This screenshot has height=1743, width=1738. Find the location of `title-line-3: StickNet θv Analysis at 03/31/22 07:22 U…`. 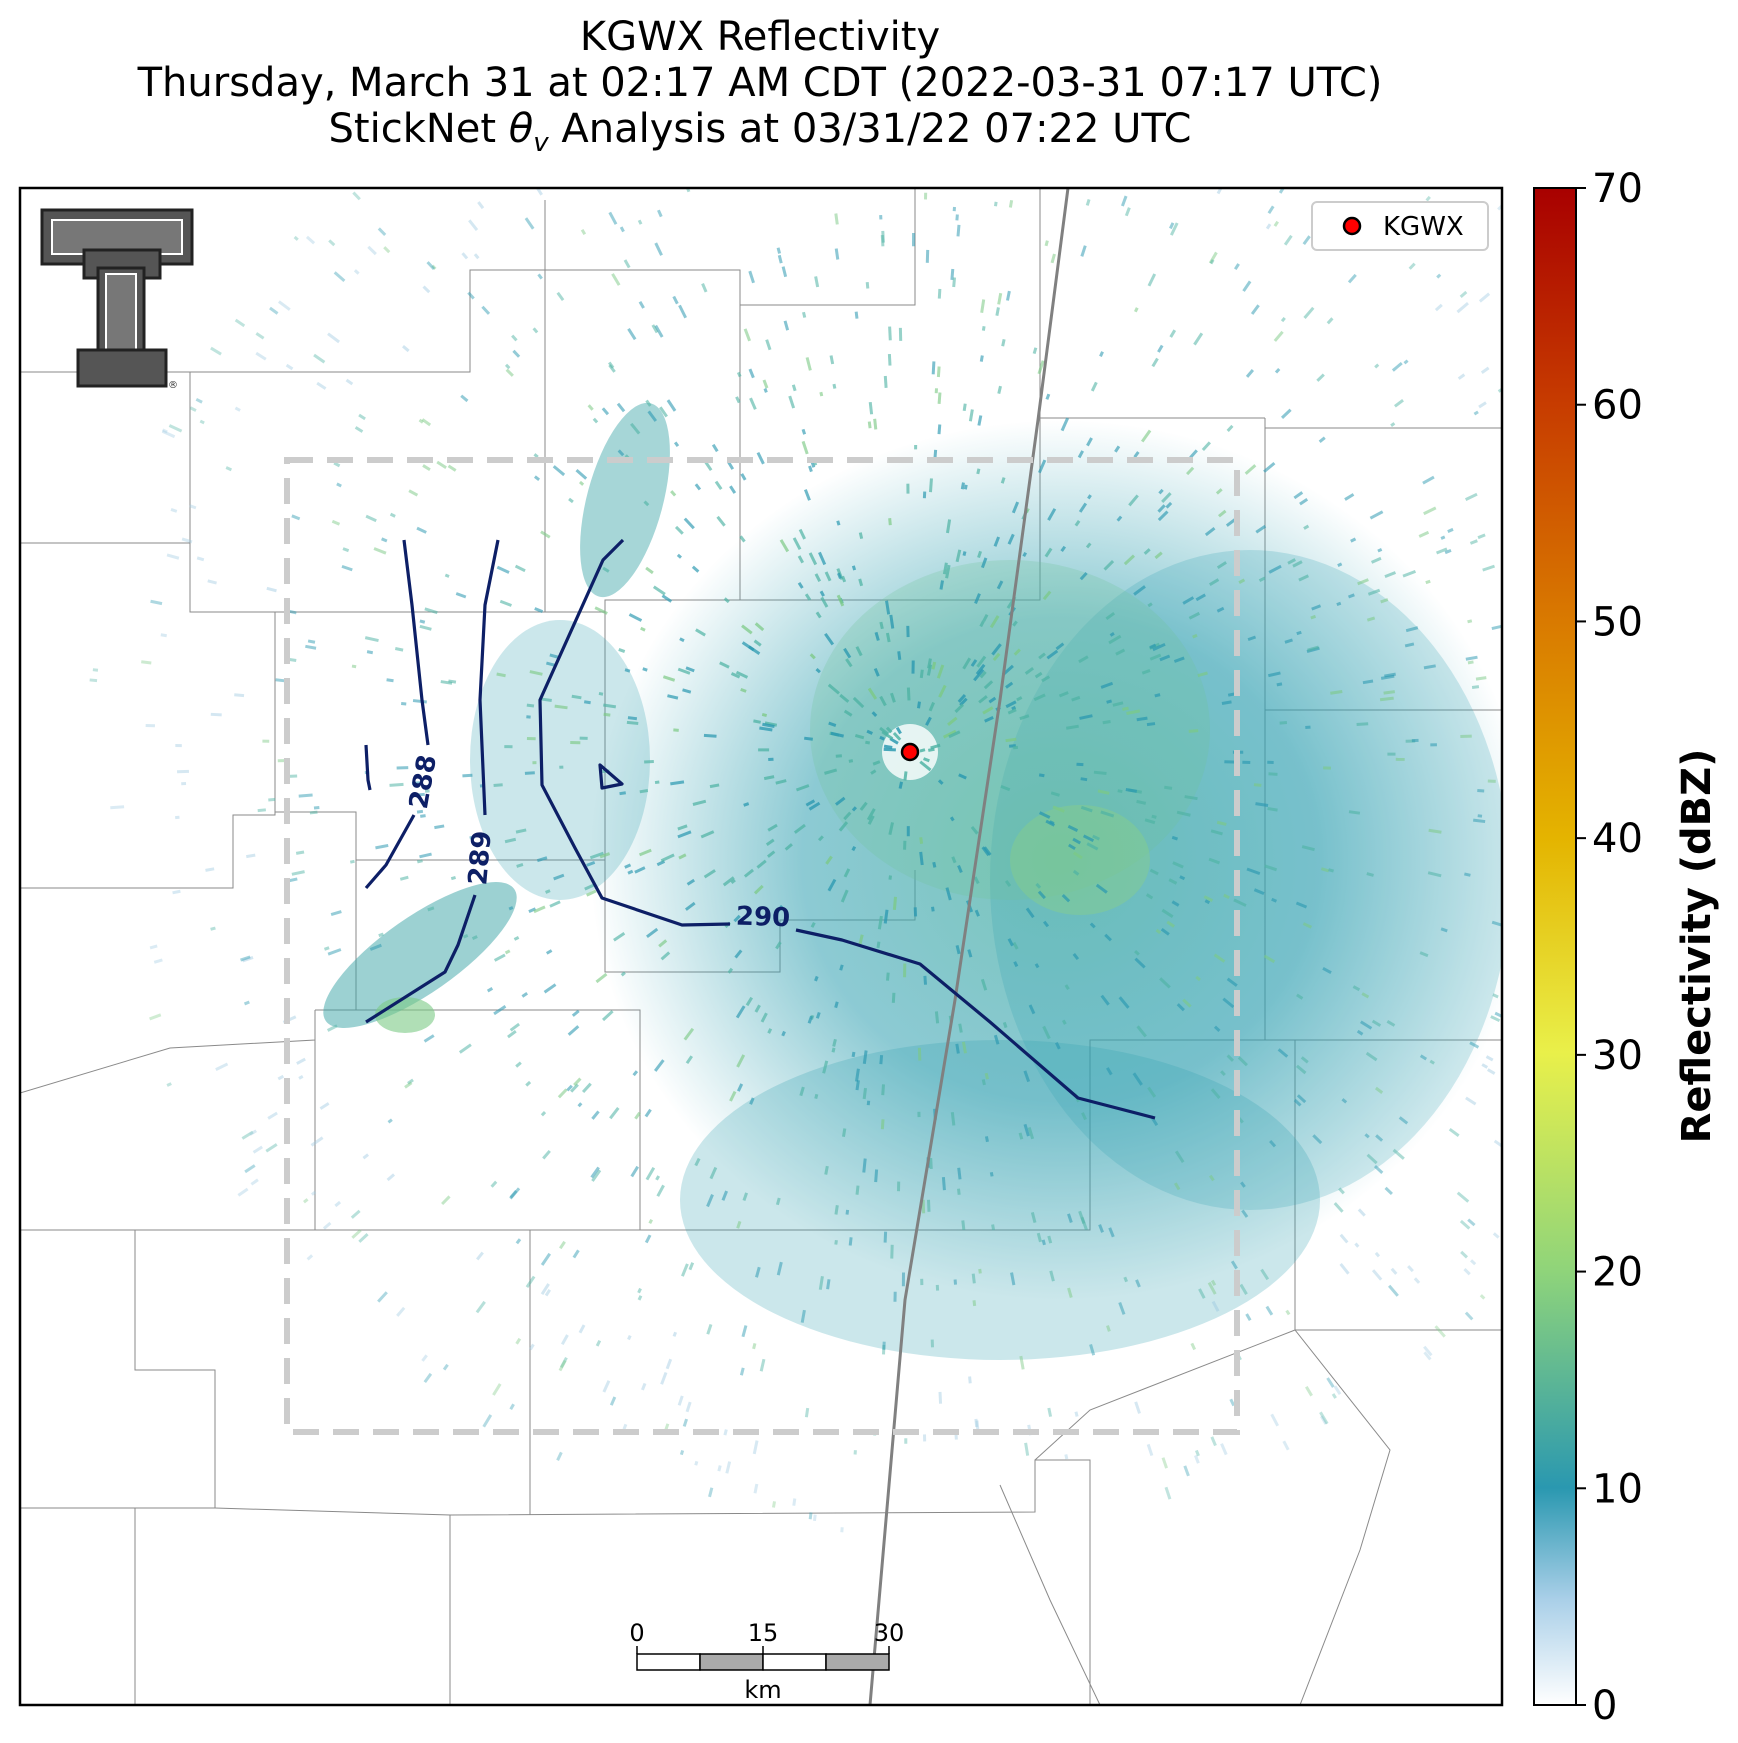

title-line-3: StickNet θv Analysis at 03/31/22 07:22 U… is located at coordinates (760, 136).